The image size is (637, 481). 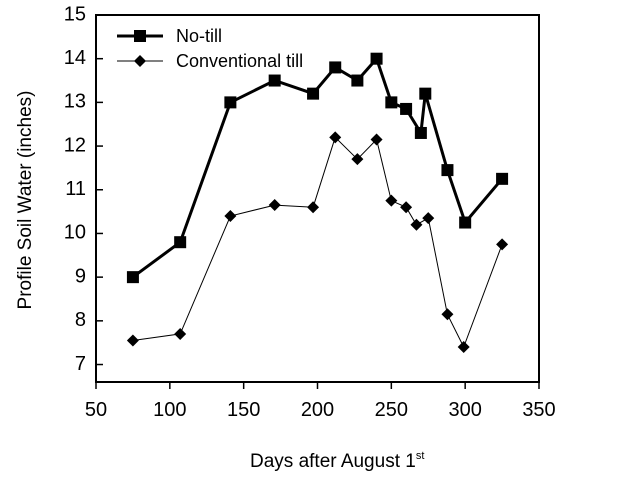 What do you see at coordinates (538, 410) in the screenshot?
I see `x-tick-label: 350` at bounding box center [538, 410].